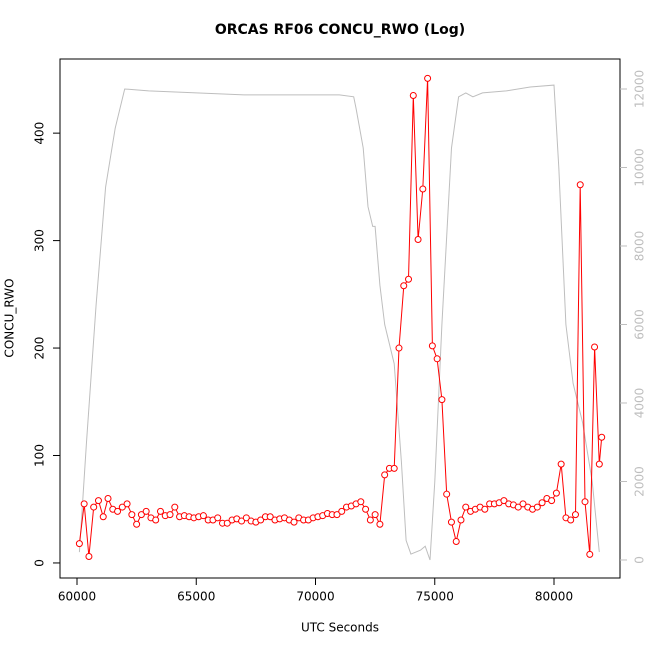 The image size is (650, 654). Describe the element at coordinates (40, 133) in the screenshot. I see `y-tick-label: 400` at that location.